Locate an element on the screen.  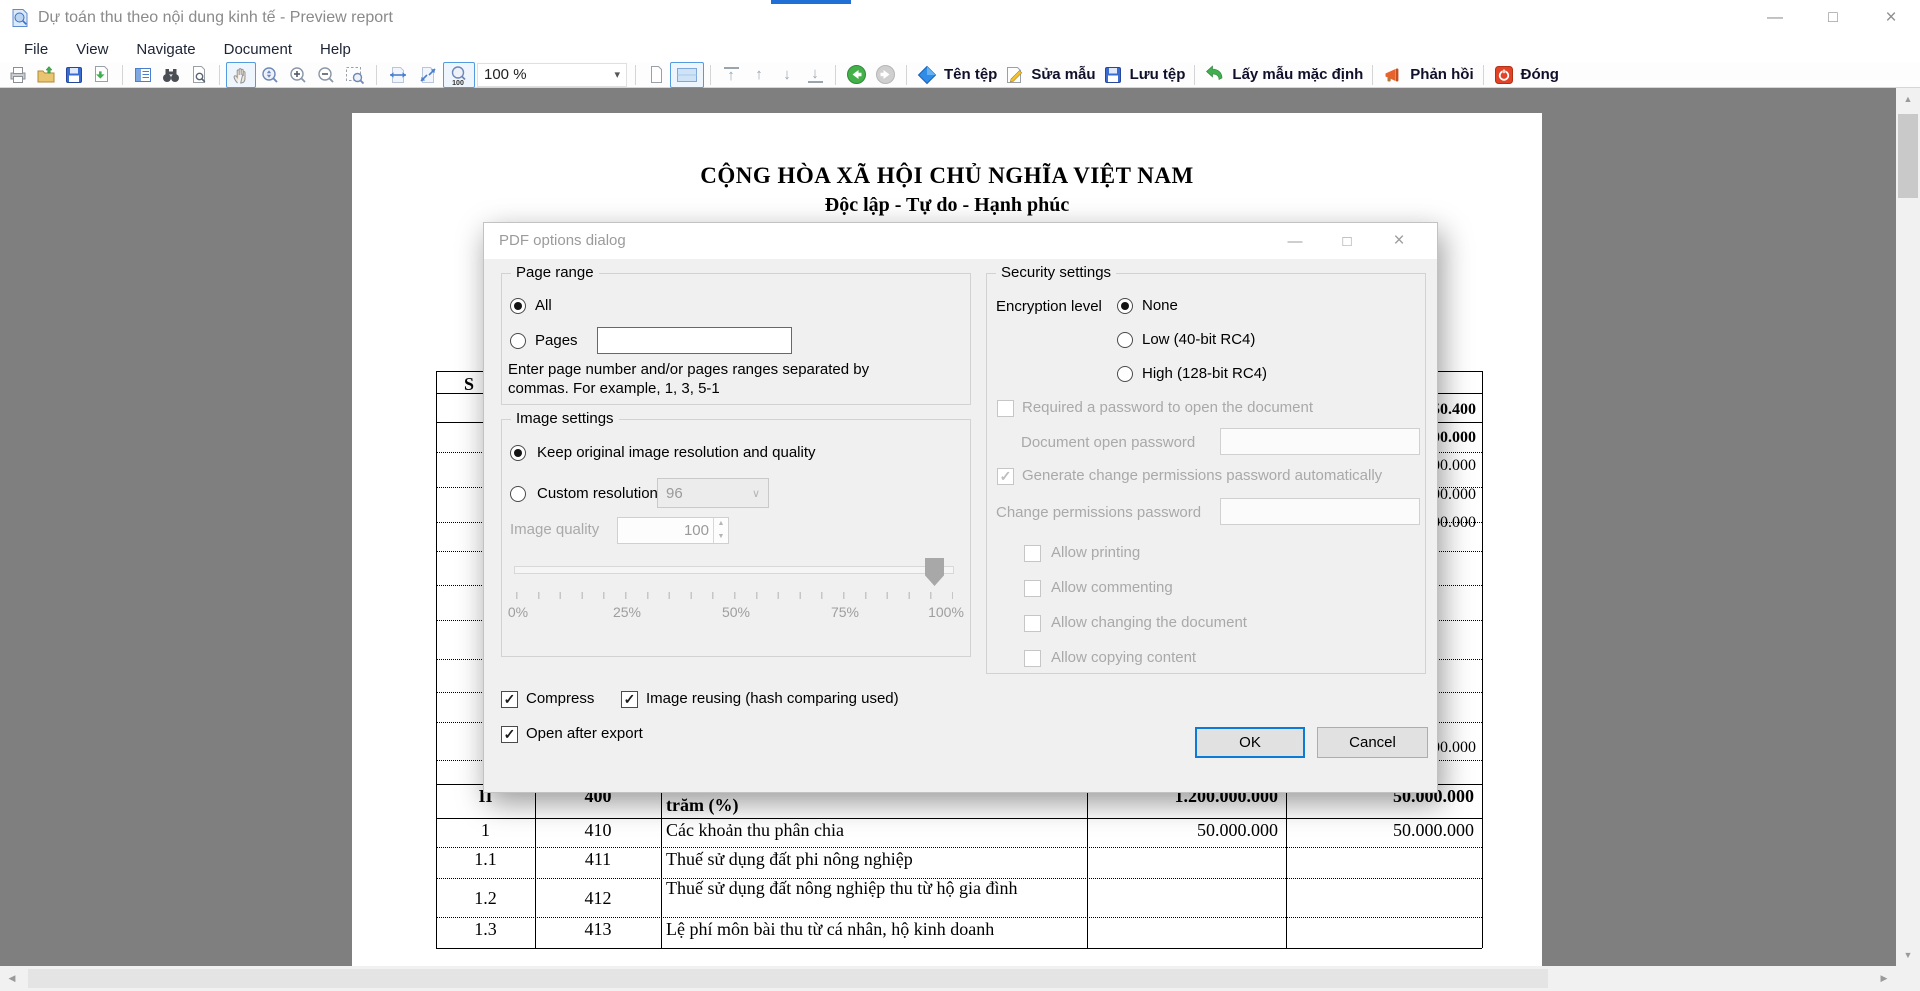
window-close-button: × is located at coordinates (1891, 17).